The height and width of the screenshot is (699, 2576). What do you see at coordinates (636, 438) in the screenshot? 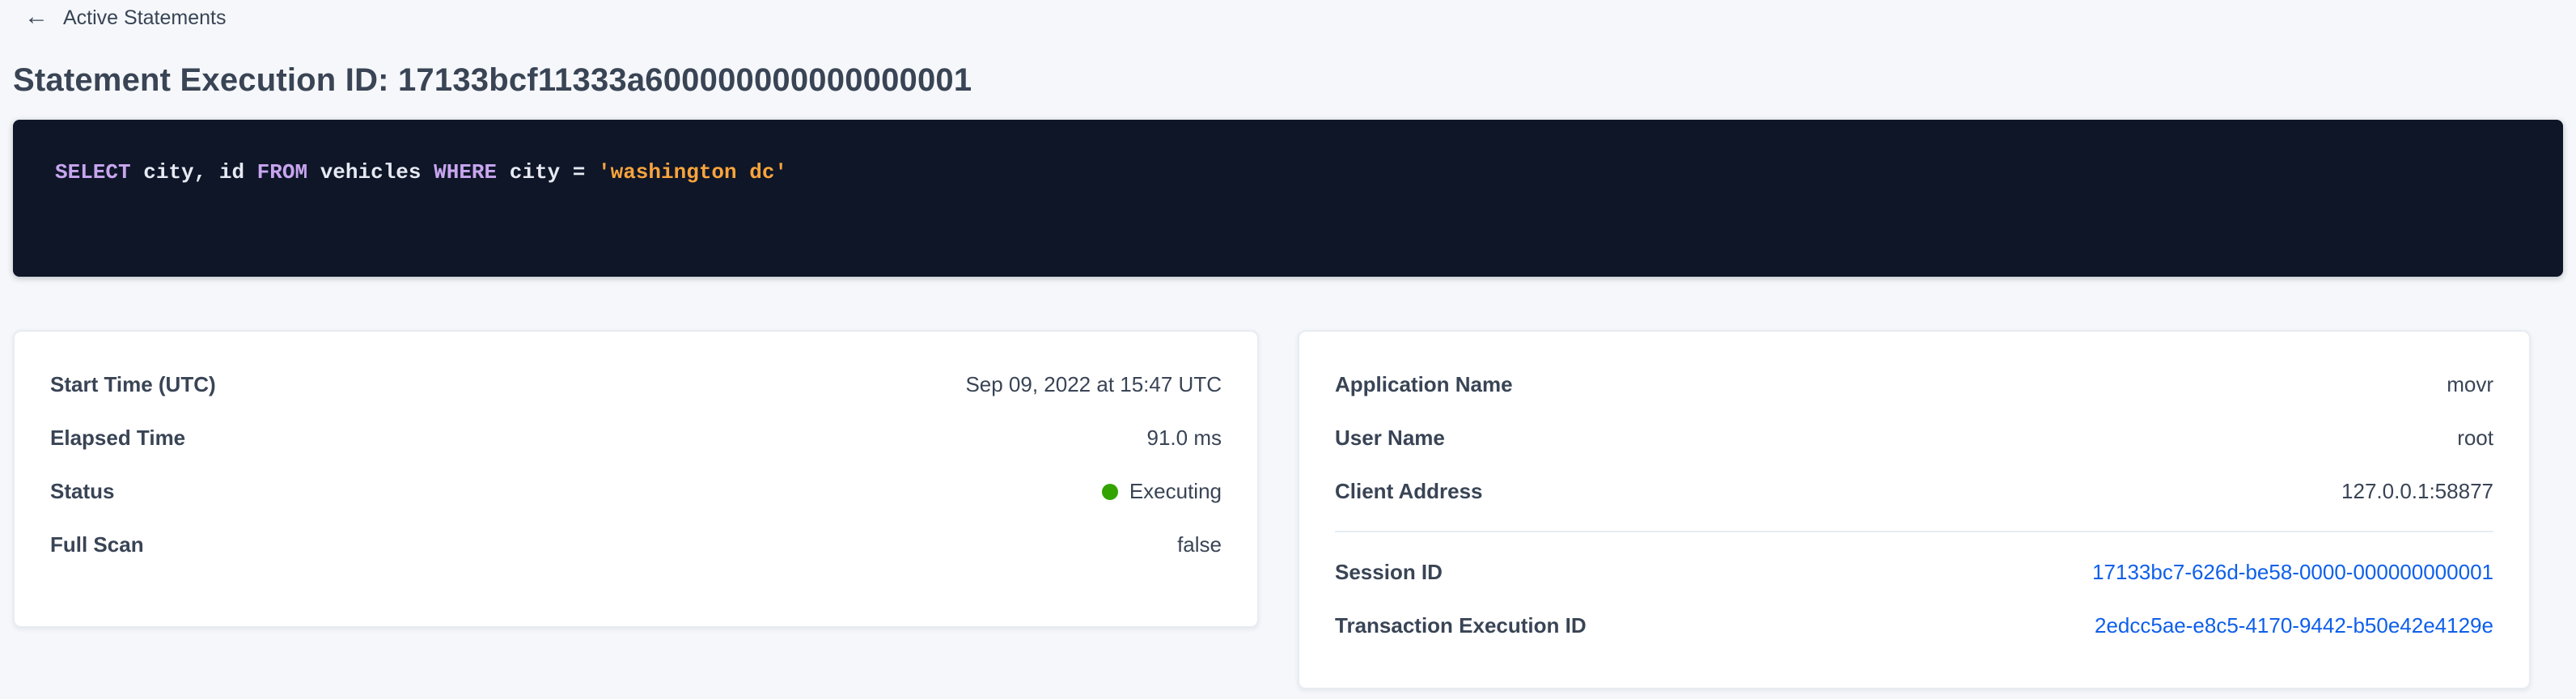
I see `row-elapsed-time: Elapsed Time 91.0 ms` at bounding box center [636, 438].